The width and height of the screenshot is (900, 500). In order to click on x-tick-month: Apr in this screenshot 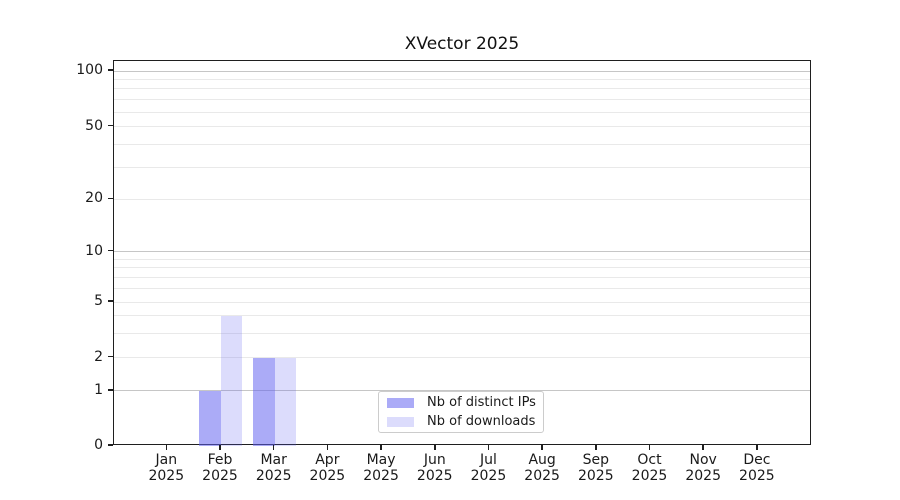, I will do `click(327, 460)`.